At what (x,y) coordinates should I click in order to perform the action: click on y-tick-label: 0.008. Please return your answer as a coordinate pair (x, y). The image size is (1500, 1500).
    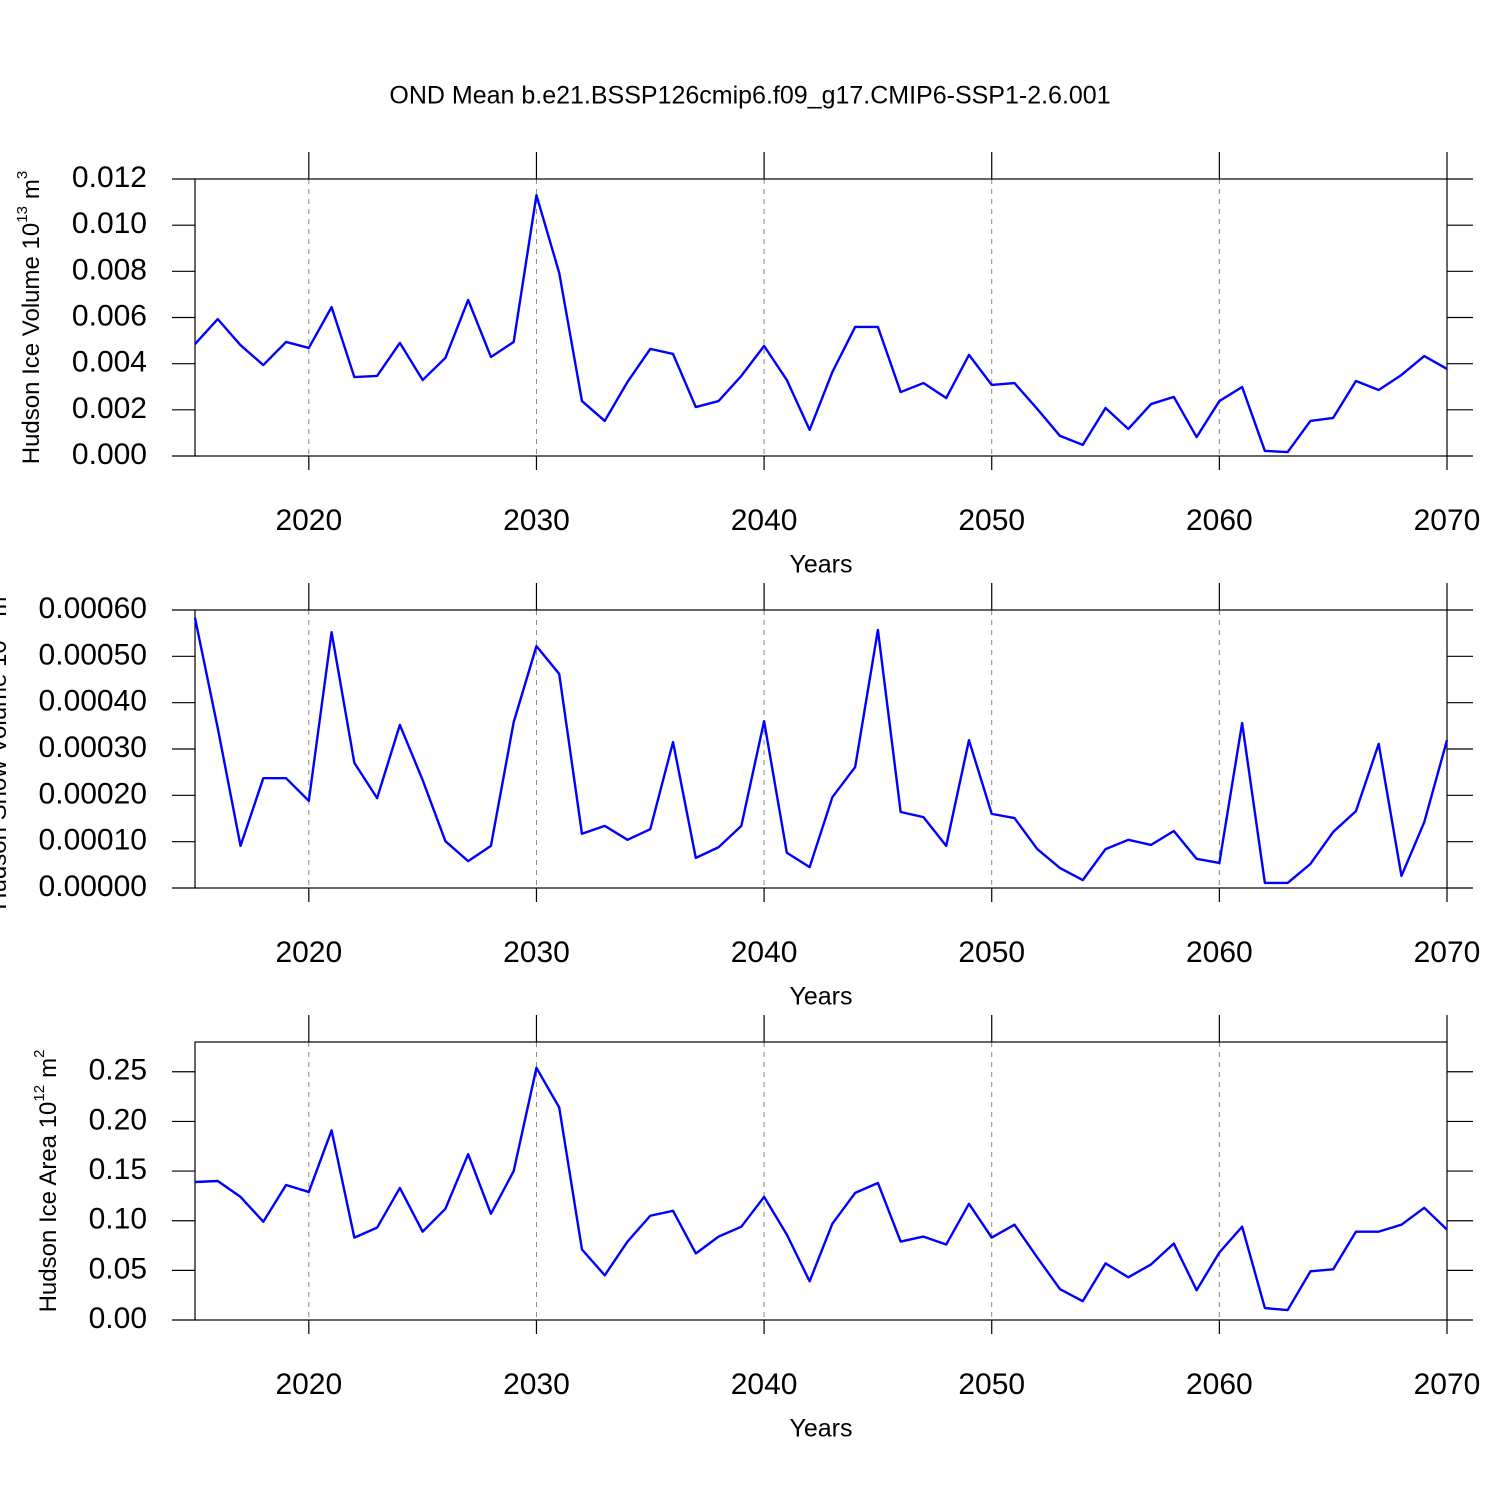
    Looking at the image, I should click on (109, 269).